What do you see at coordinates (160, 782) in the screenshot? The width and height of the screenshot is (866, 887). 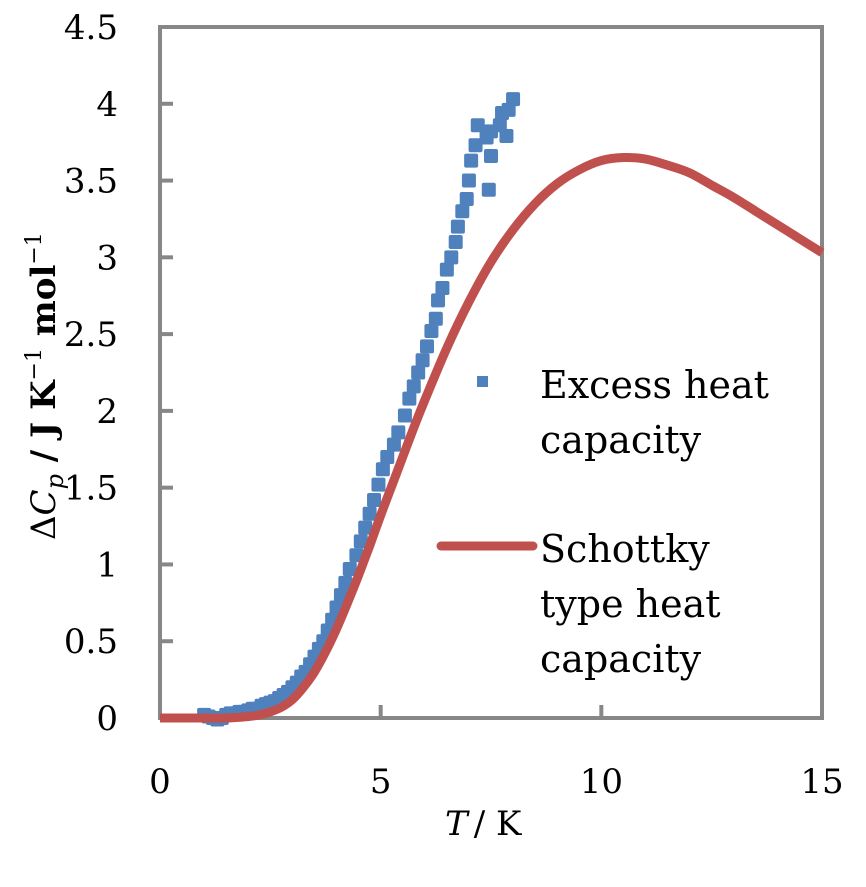 I see `x-tick-label: 0` at bounding box center [160, 782].